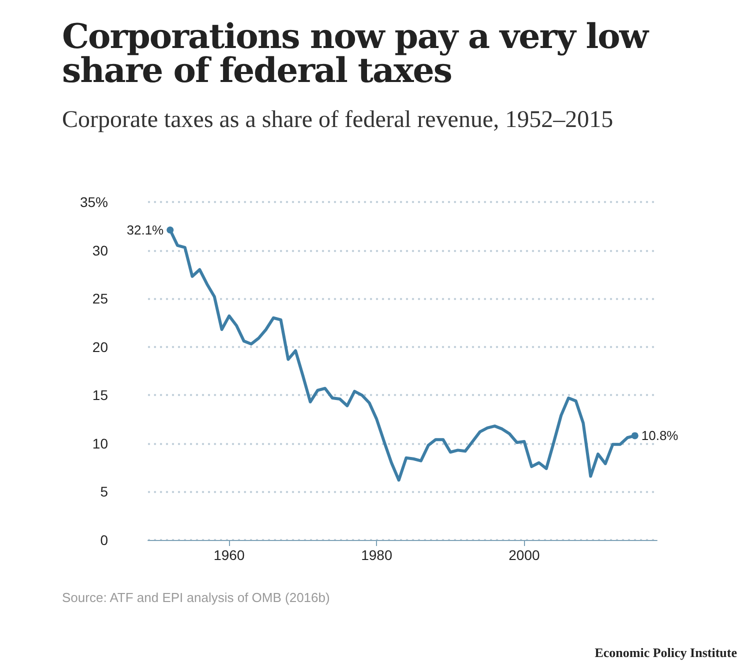 This screenshot has width=751, height=671. Describe the element at coordinates (94, 202) in the screenshot. I see `y-tick-label: 35%` at that location.